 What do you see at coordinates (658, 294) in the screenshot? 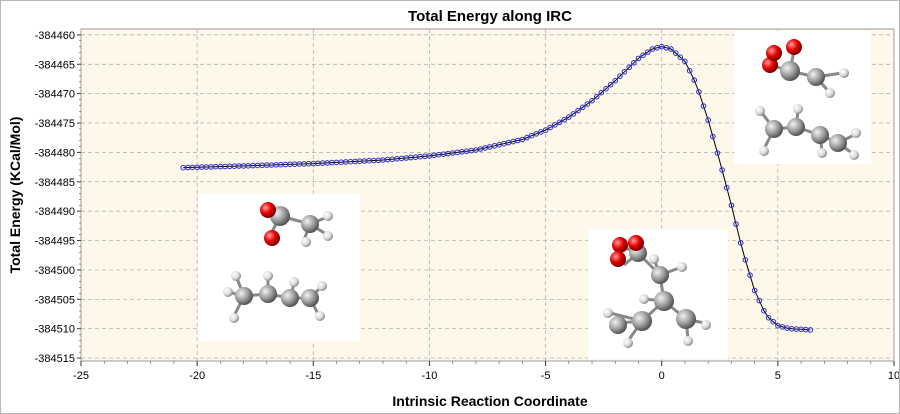
I see `transition-state-structure` at bounding box center [658, 294].